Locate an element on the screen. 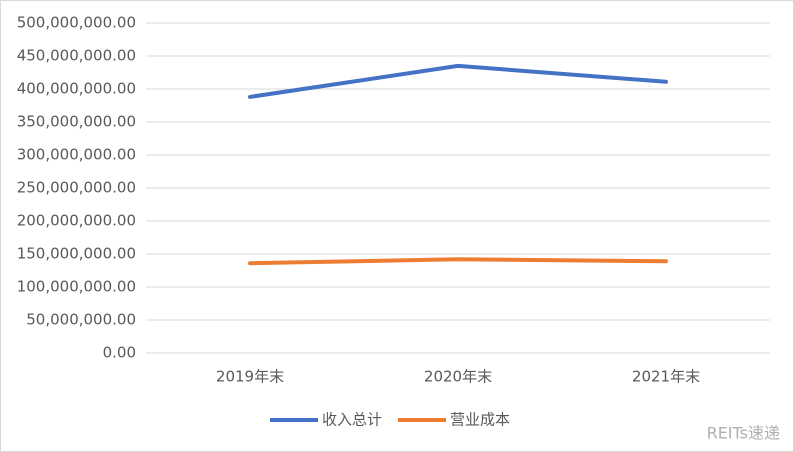 This screenshot has height=452, width=794. y-tick-label: 200,000,000.00 is located at coordinates (76, 221).